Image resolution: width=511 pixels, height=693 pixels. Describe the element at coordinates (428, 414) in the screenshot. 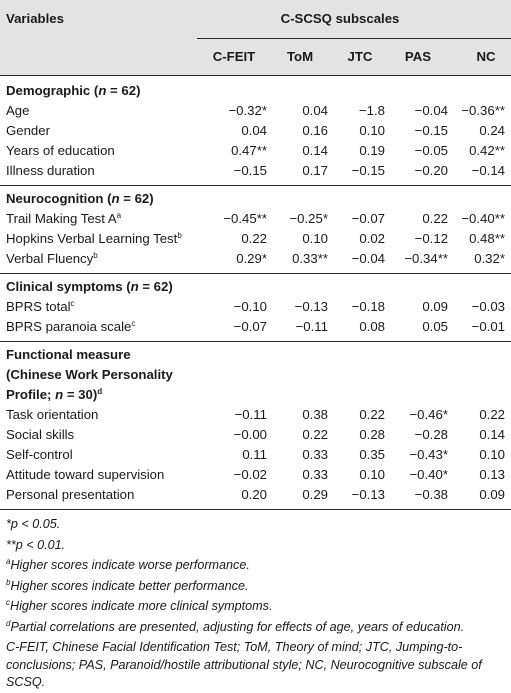

I see `table-cell: −0.46*` at that location.